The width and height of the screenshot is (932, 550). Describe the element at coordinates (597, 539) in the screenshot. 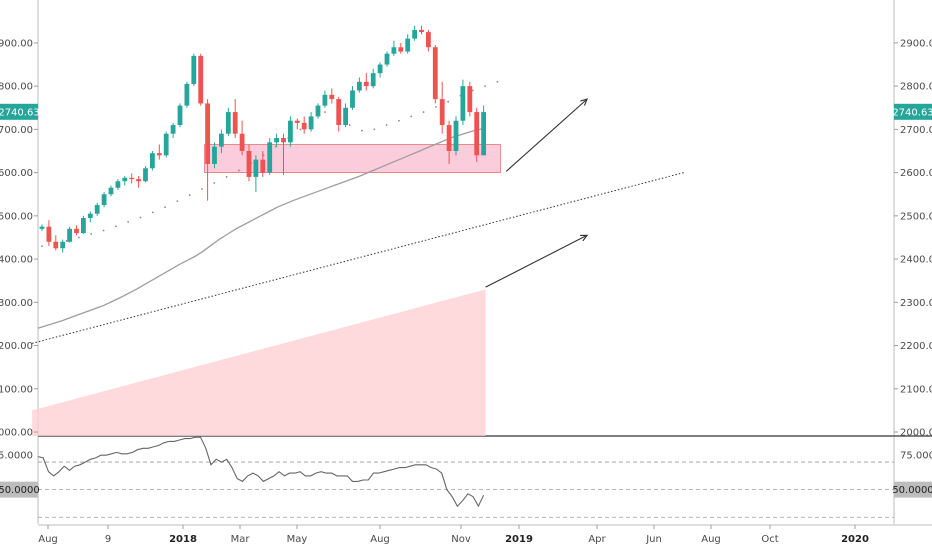

I see `time-tick-label: Apr` at that location.